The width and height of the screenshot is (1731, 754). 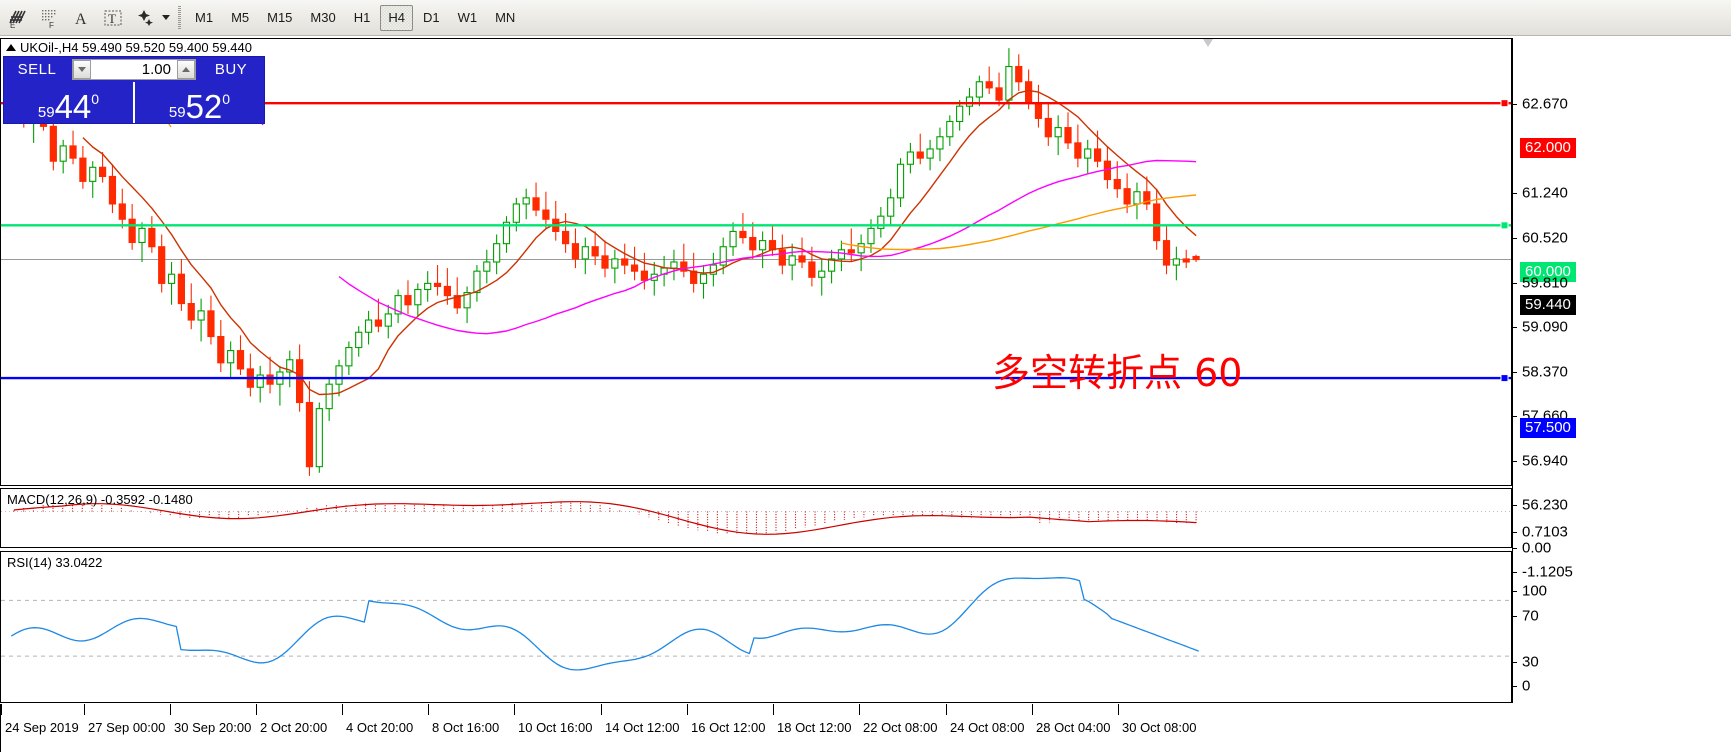 I want to click on trade-panel-top-row: SELL 1.00 BUY, so click(x=134, y=69).